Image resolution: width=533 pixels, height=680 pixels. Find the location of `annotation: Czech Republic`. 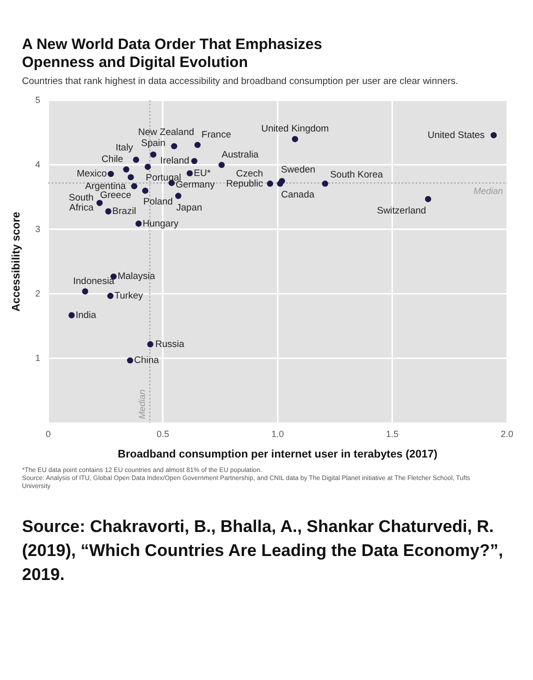

annotation: Czech Republic is located at coordinates (245, 179).